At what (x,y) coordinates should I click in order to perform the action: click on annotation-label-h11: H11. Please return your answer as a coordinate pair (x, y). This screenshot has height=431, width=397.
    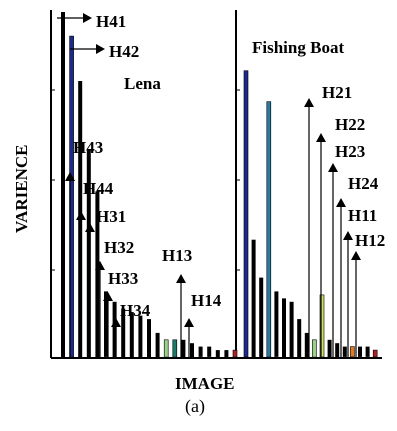
    Looking at the image, I should click on (362, 215).